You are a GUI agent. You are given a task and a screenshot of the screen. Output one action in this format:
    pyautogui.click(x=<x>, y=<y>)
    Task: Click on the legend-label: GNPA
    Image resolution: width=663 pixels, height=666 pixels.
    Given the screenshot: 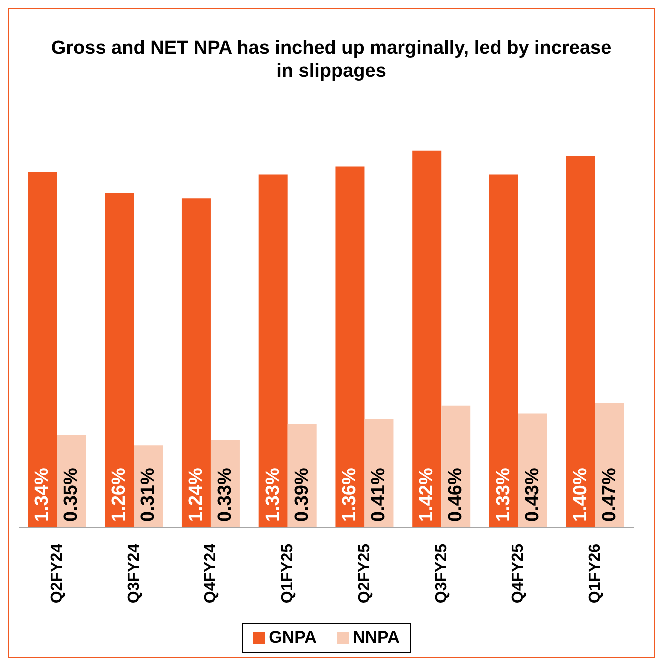 What is the action you would take?
    pyautogui.click(x=292, y=638)
    